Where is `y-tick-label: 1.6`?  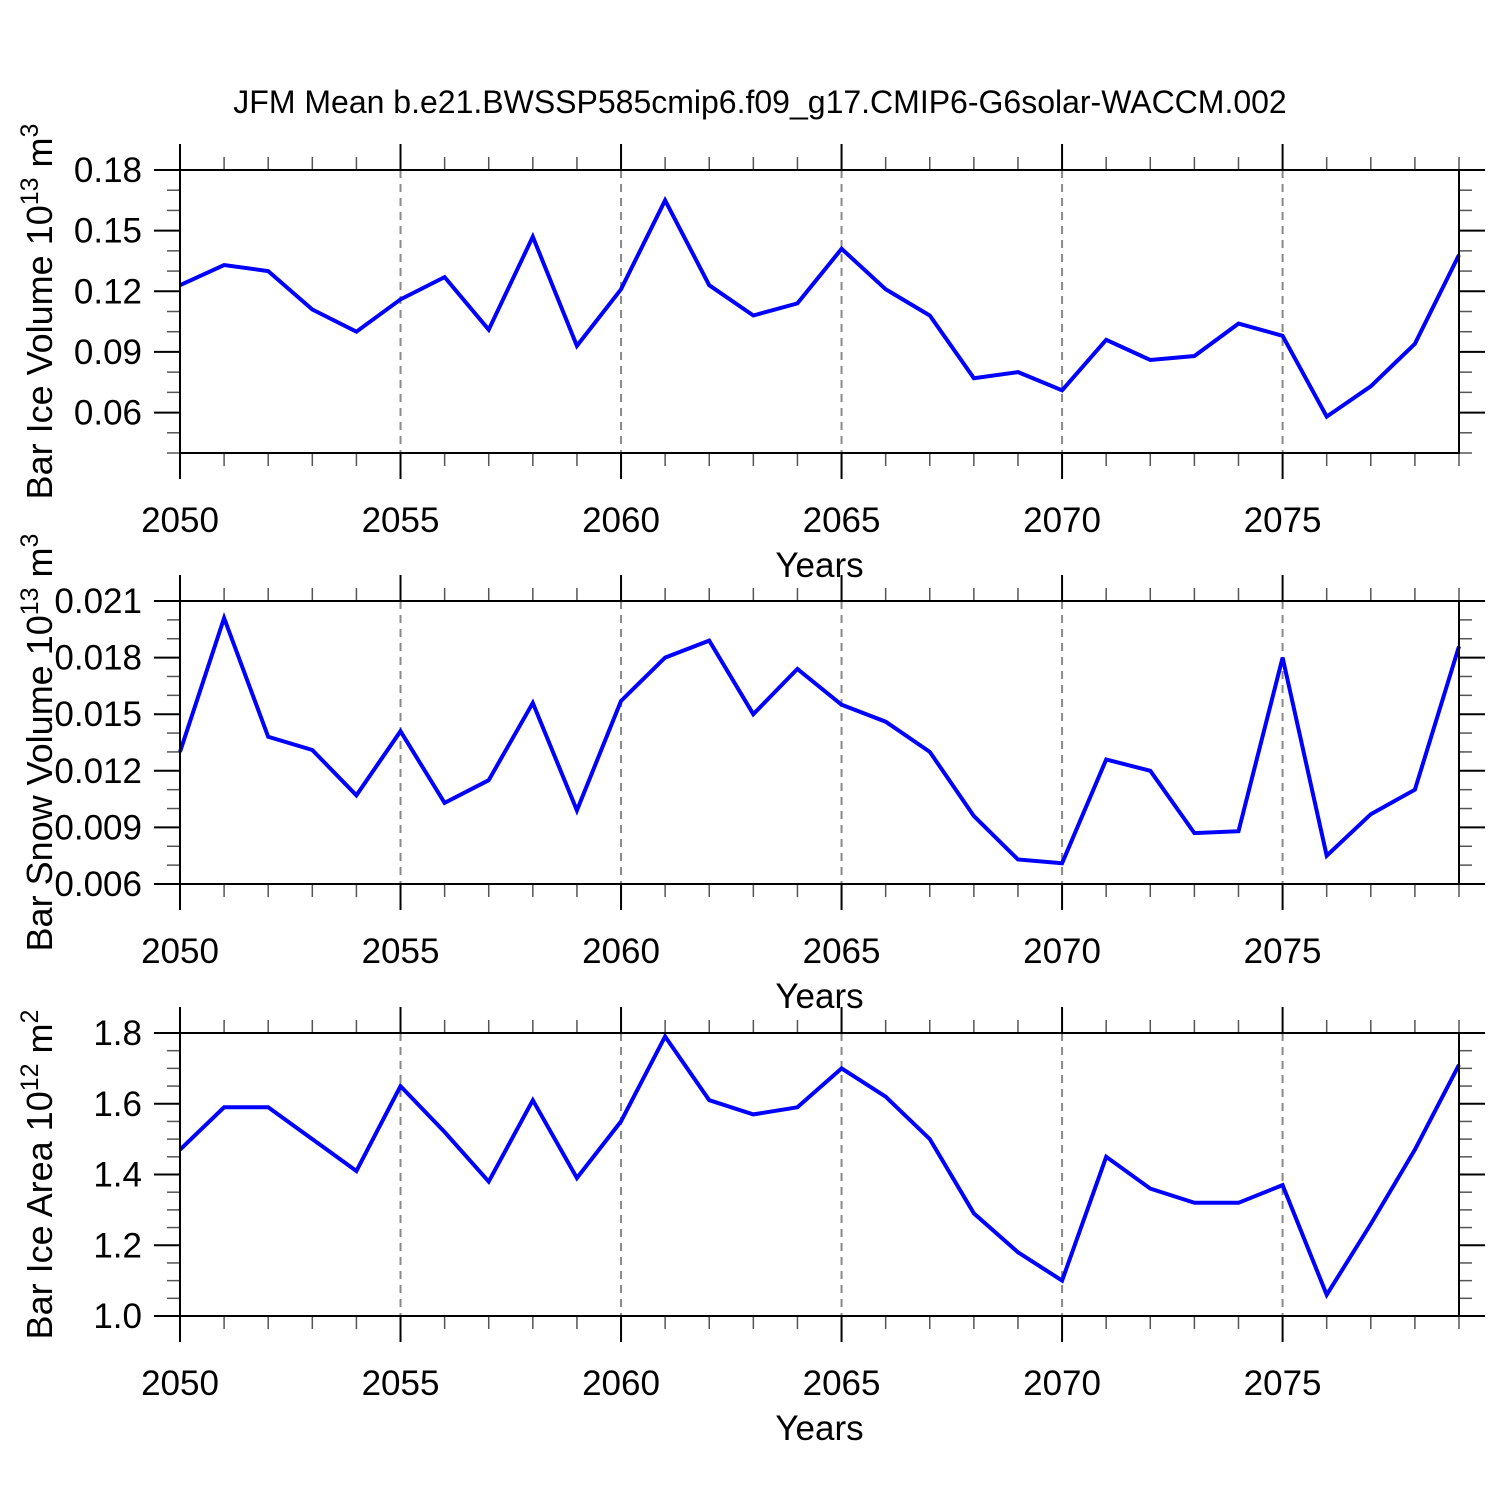
y-tick-label: 1.6 is located at coordinates (117, 1104).